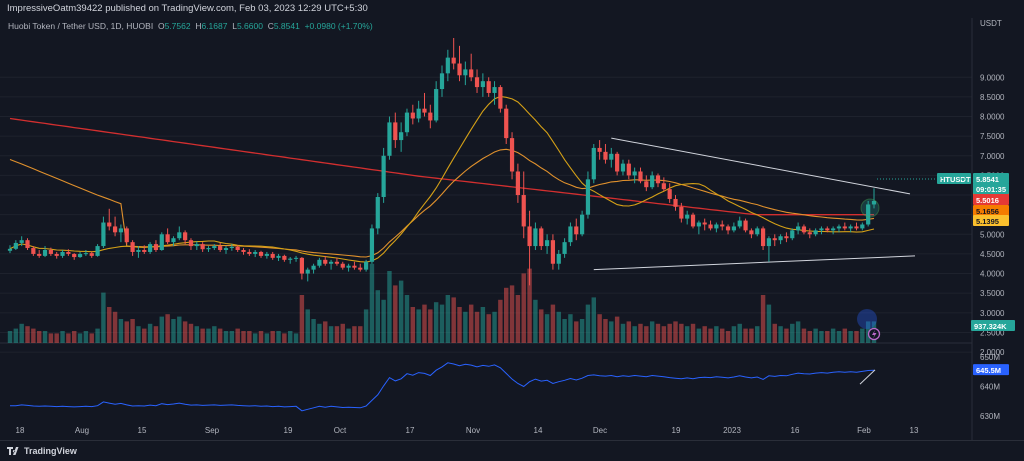  I want to click on time-tick-label: 17, so click(410, 430).